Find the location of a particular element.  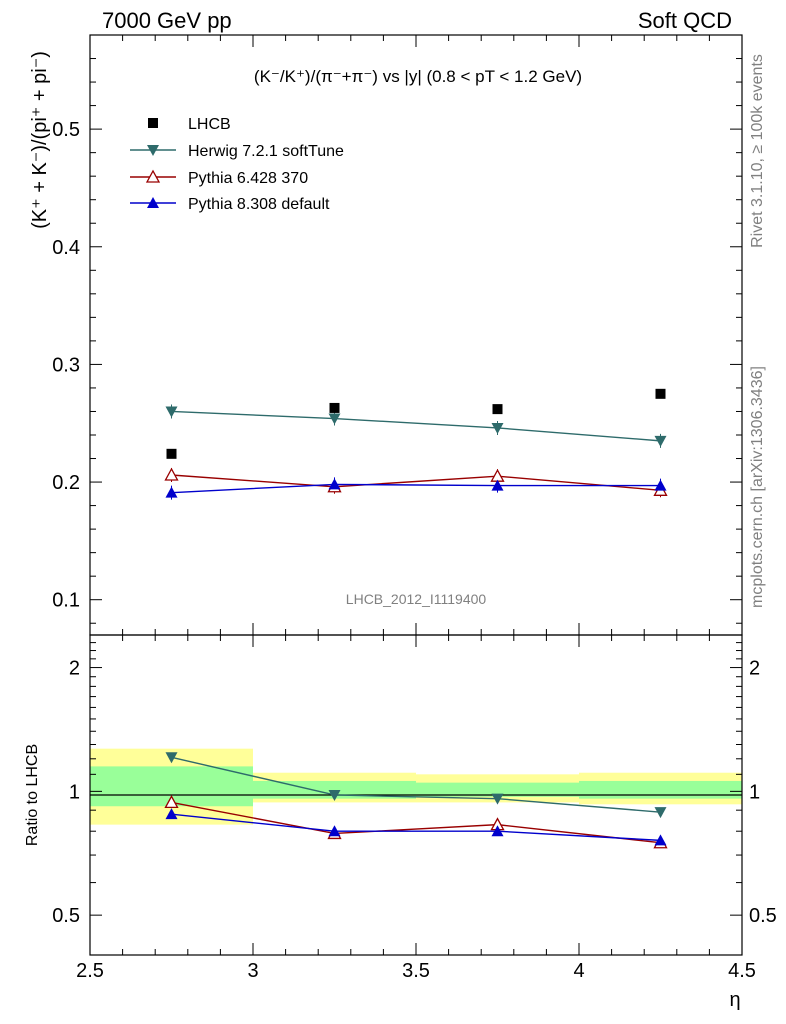

xtick-label: 3.5 is located at coordinates (416, 971).